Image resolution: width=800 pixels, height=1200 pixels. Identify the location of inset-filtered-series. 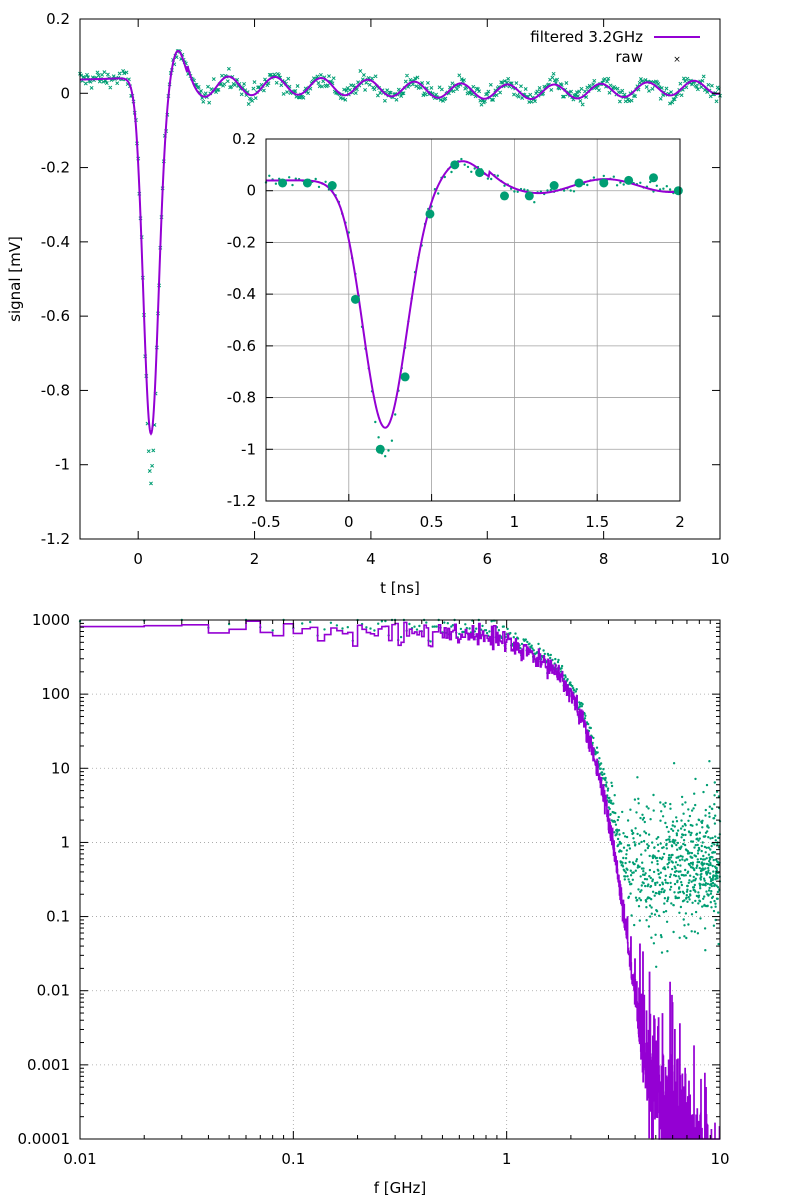
(473, 294).